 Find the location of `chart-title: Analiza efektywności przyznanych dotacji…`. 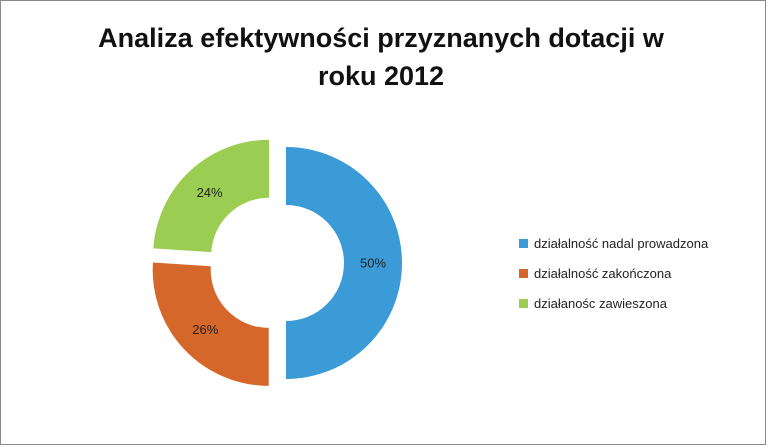

chart-title: Analiza efektywności przyznanych dotacji… is located at coordinates (381, 57).